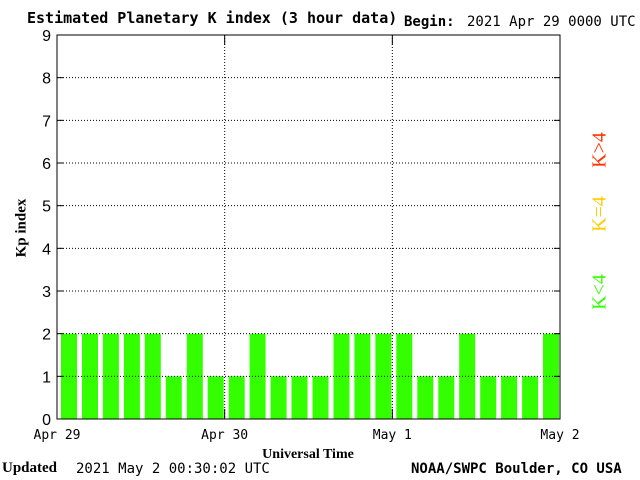  I want to click on begin-value: 2021 Apr 29 0000 UTC, so click(551, 22).